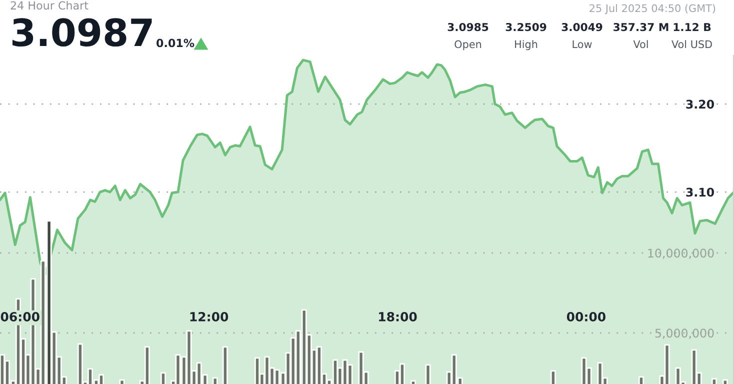 This screenshot has width=734, height=384. What do you see at coordinates (209, 317) in the screenshot?
I see `x-tick-label: 12:00` at bounding box center [209, 317].